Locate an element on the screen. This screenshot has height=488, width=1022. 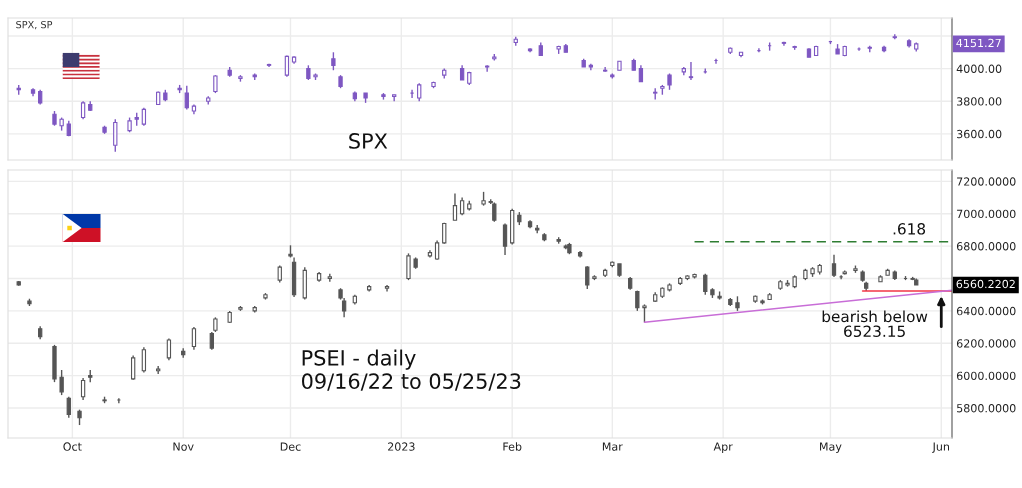
x-tick-label: Jun is located at coordinates (941, 447).